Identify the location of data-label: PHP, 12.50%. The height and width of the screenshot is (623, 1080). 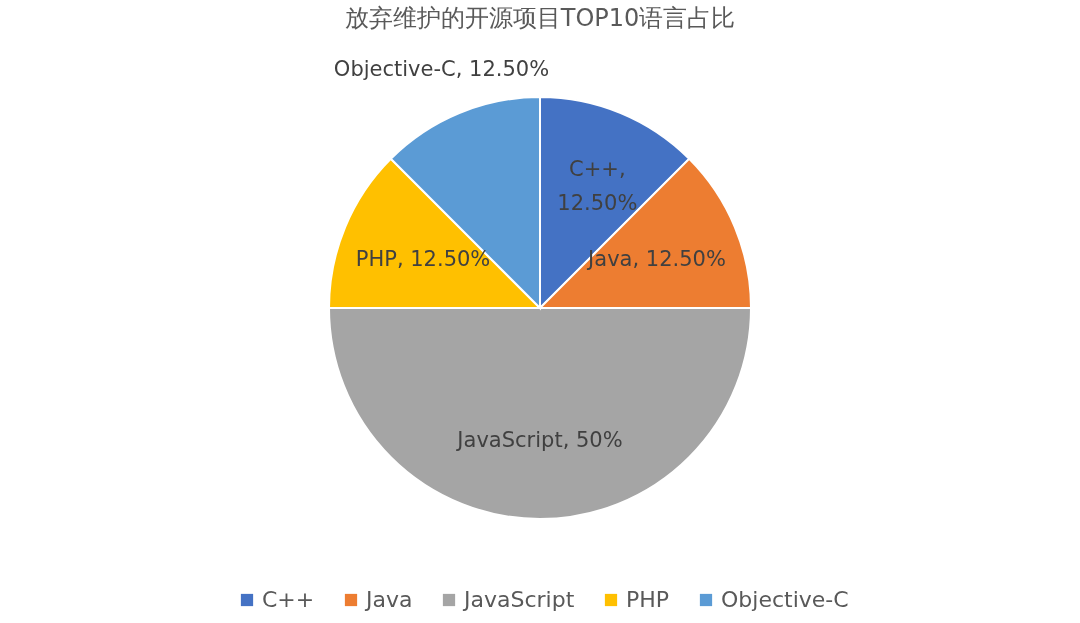
(423, 258).